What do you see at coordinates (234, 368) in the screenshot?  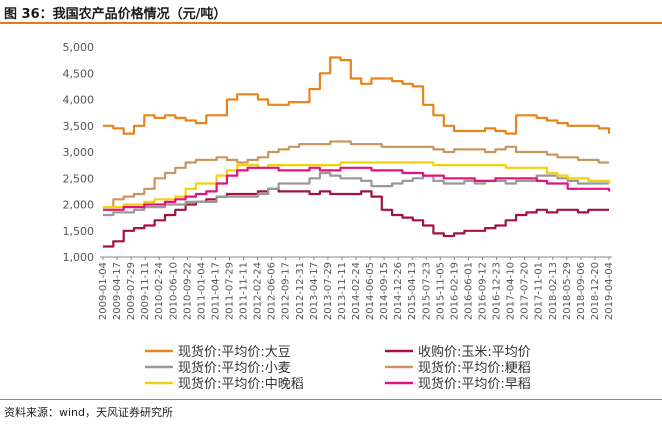 I see `legend-label: 现货价:平均价:小麦` at bounding box center [234, 368].